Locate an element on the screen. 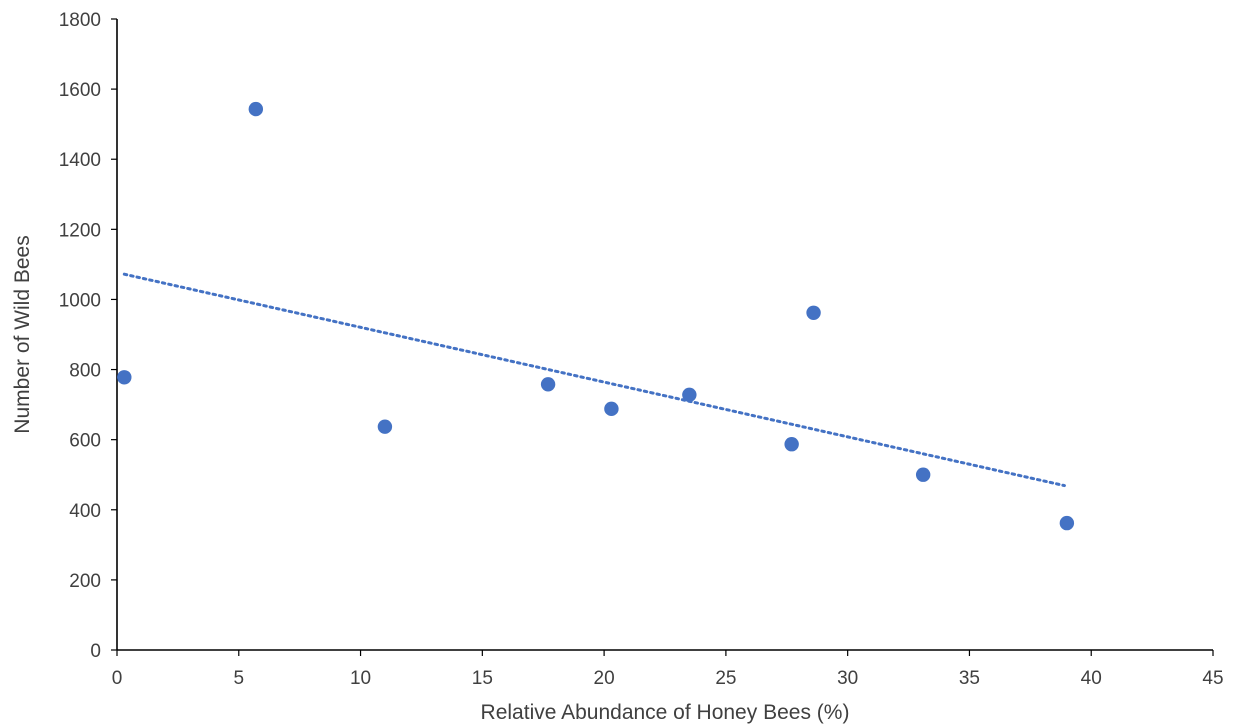  y-axis-ticks: 0 200 400 600 800 1000 1200 1400 1600 1800 is located at coordinates (88, 336).